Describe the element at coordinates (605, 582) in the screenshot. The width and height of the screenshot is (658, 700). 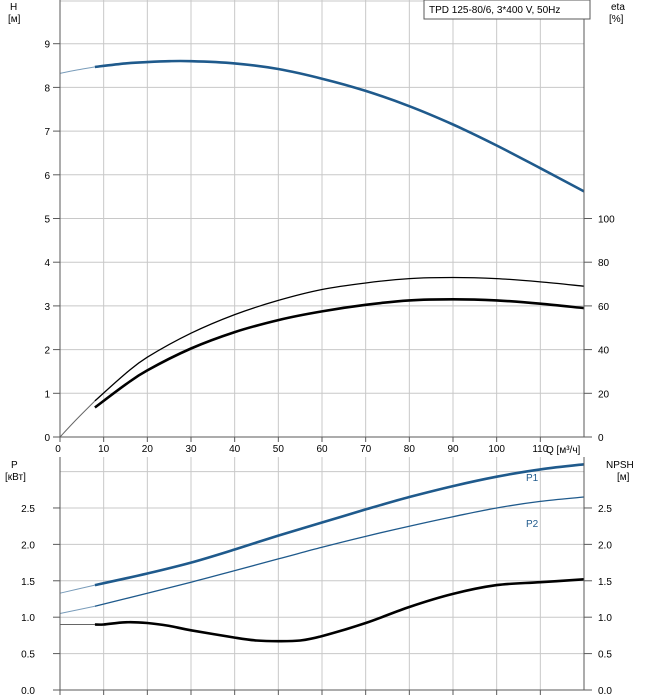
I see `bottom-right-tick-label: 1.5` at that location.